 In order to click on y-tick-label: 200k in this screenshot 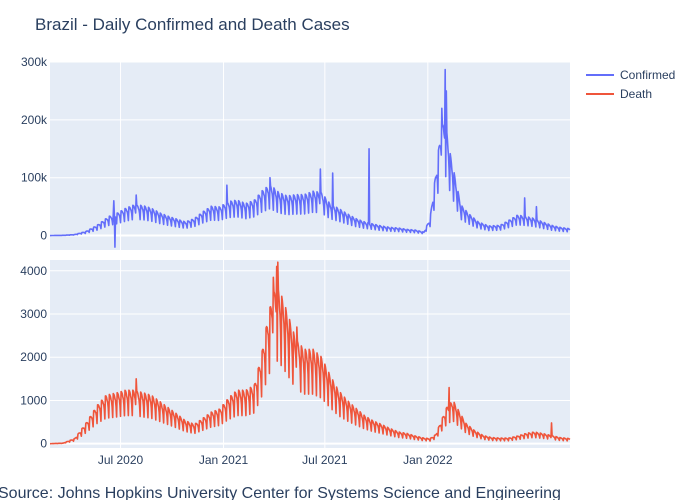, I will do `click(34, 120)`.